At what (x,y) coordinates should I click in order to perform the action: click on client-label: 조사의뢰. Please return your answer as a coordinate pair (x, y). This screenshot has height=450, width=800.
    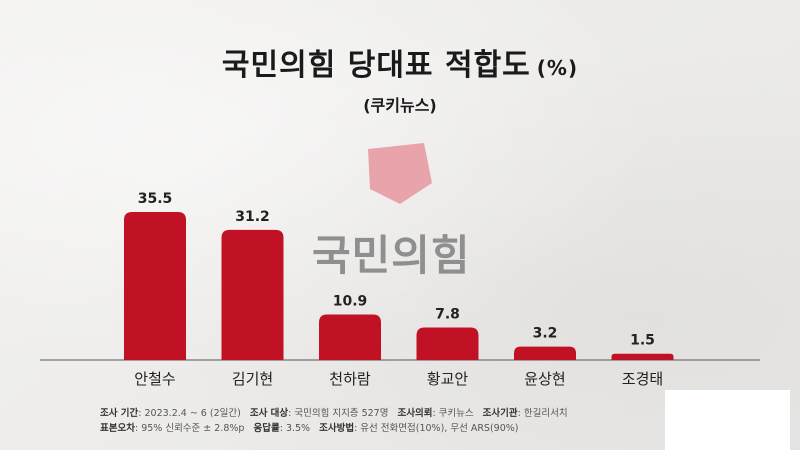
    Looking at the image, I should click on (415, 413).